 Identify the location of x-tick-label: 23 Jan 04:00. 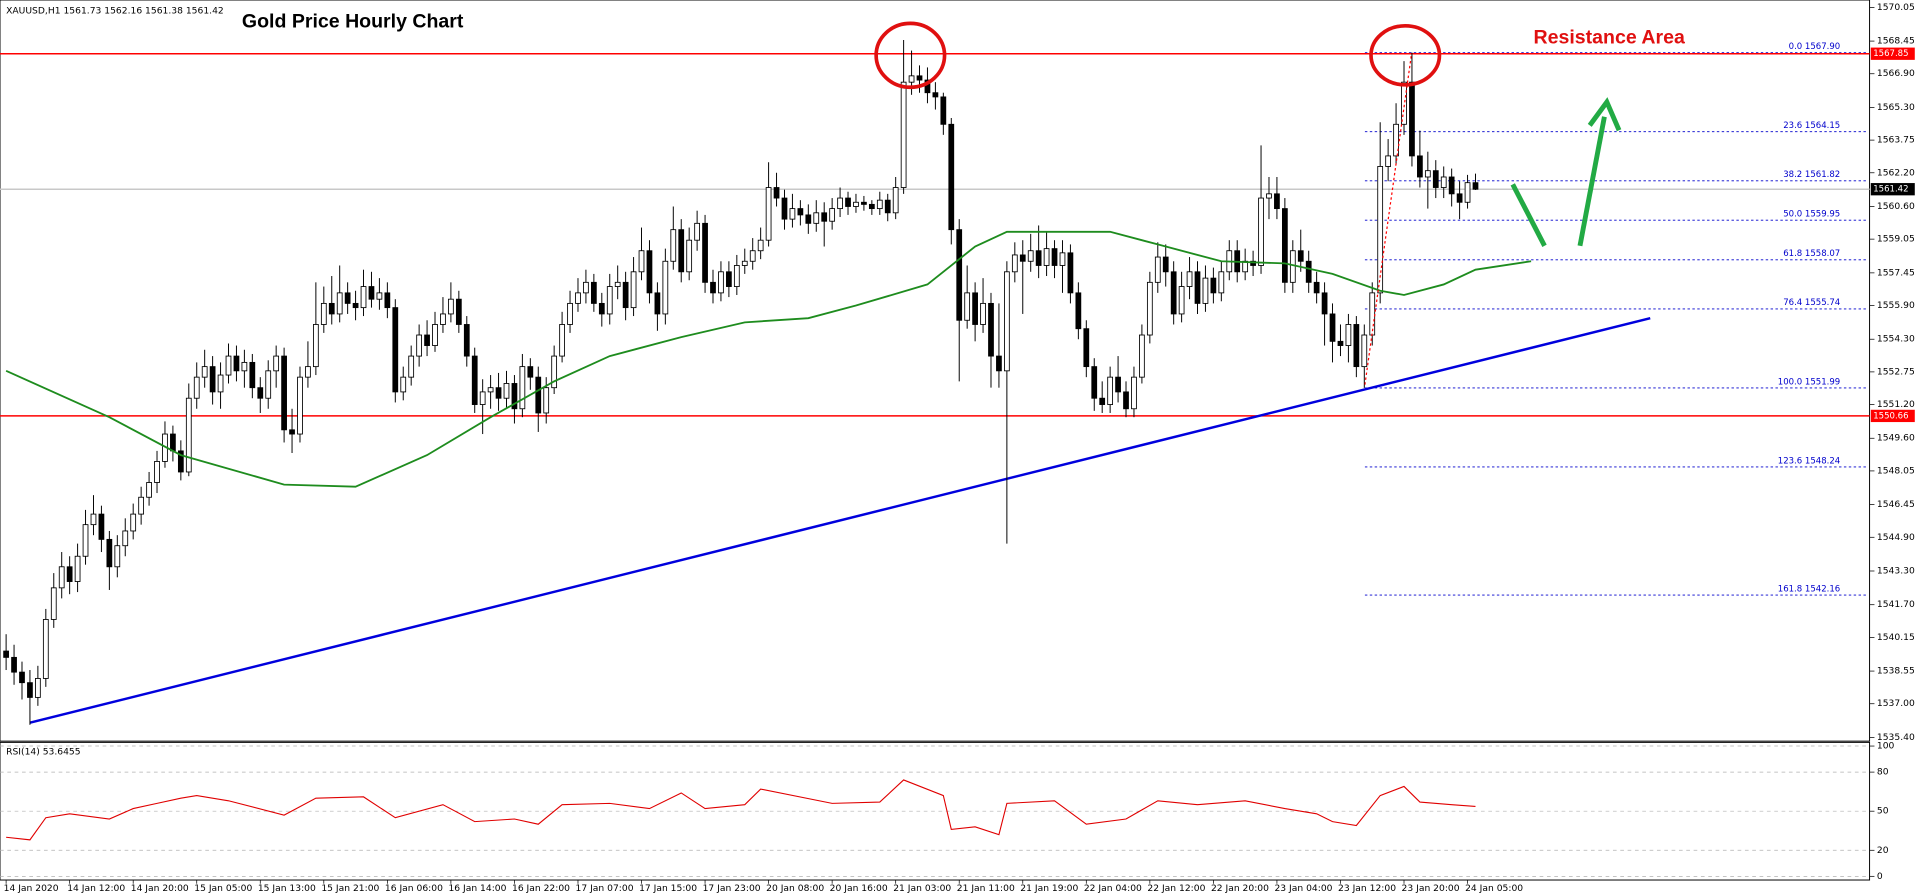
(1303, 888).